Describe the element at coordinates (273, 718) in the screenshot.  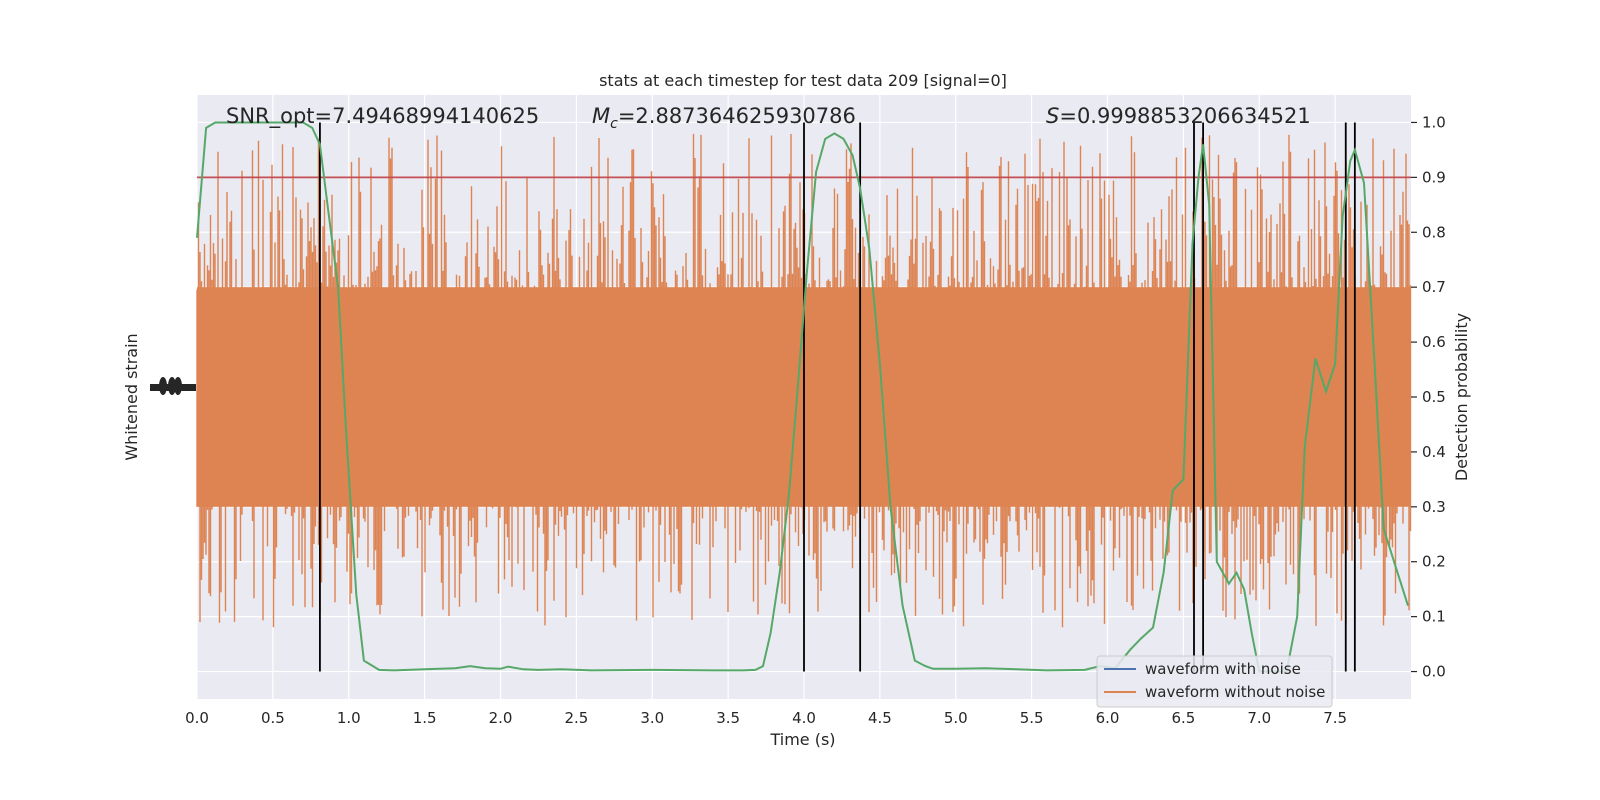
I see `x-tick-label: 0.5` at that location.